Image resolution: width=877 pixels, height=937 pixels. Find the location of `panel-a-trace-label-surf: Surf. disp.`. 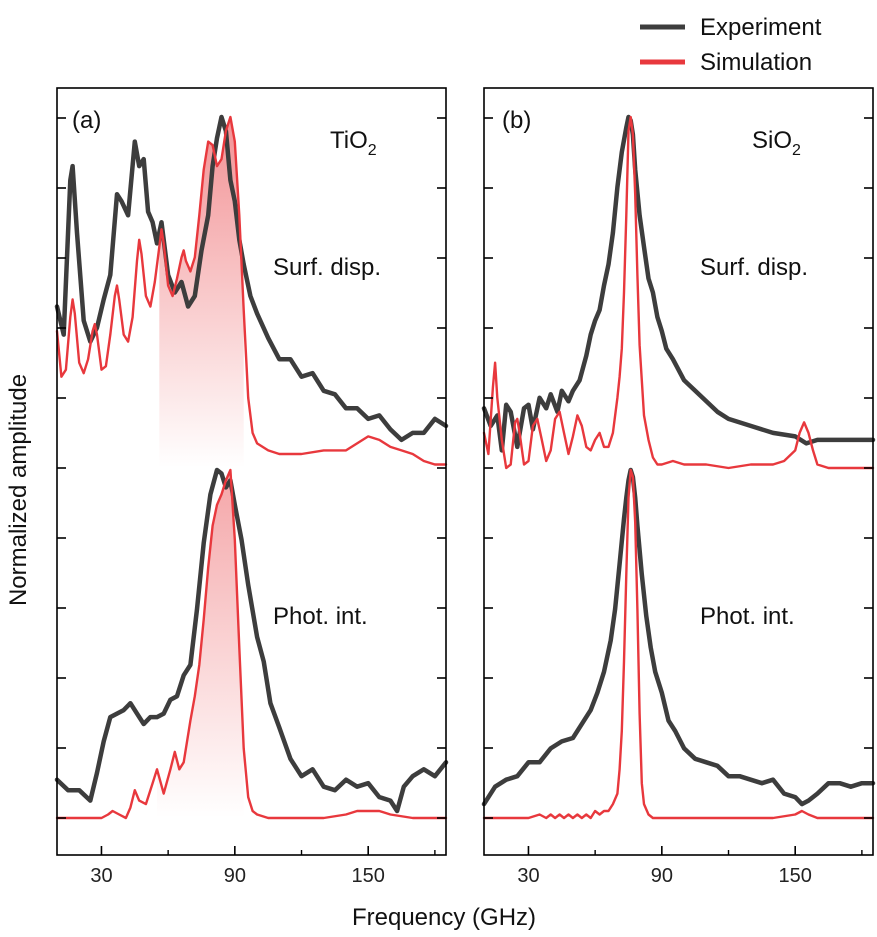

panel-a-trace-label-surf: Surf. disp. is located at coordinates (327, 267).